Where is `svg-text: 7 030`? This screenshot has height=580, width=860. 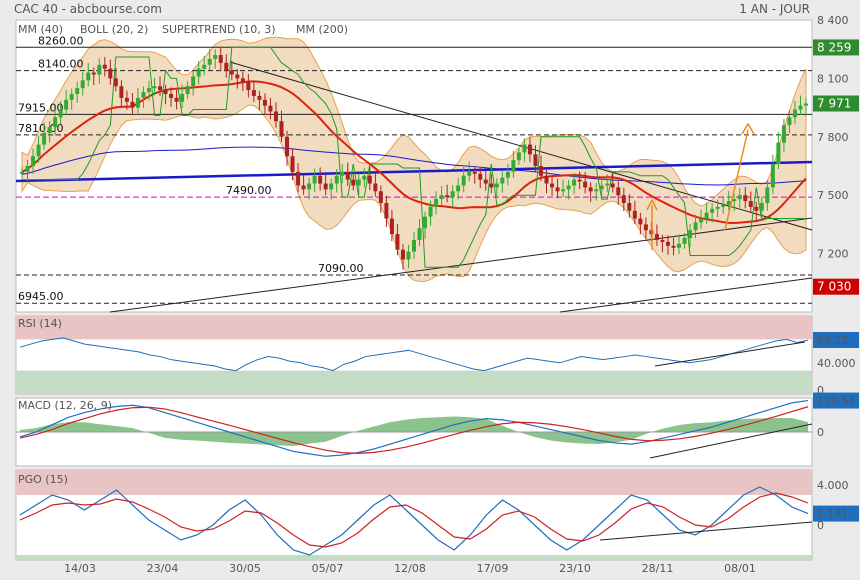 svg-text: 7 030 is located at coordinates (834, 287).